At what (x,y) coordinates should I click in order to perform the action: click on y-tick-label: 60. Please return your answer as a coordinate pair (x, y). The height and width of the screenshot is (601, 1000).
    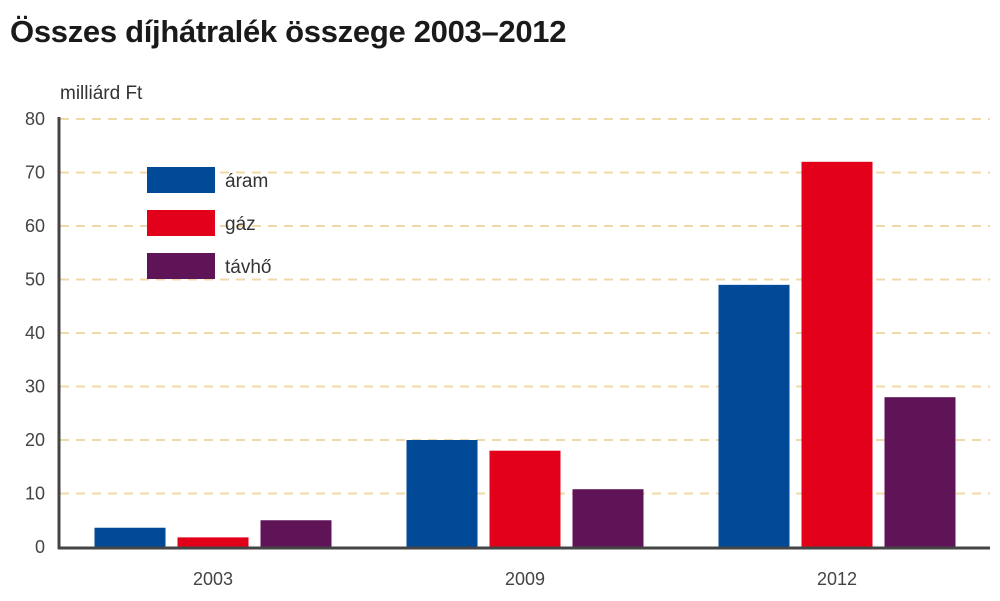
    Looking at the image, I should click on (35, 226).